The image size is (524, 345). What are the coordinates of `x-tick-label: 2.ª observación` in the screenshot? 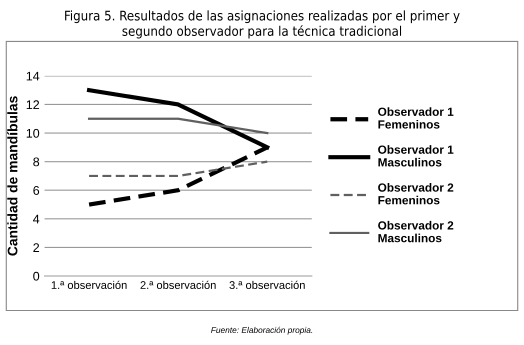 It's located at (178, 285).